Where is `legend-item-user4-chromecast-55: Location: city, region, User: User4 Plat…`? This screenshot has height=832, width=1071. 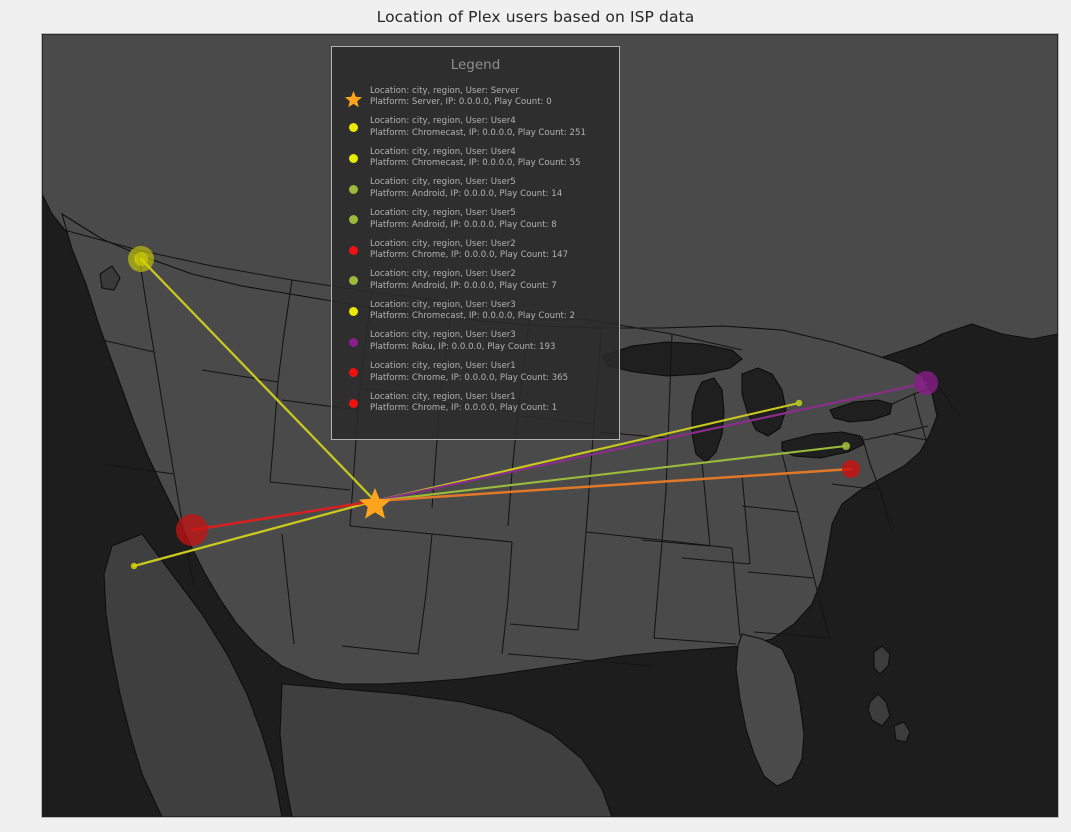
legend-item-user4-chromecast-55: Location: city, region, User: User4 Plat… is located at coordinates (475, 158).